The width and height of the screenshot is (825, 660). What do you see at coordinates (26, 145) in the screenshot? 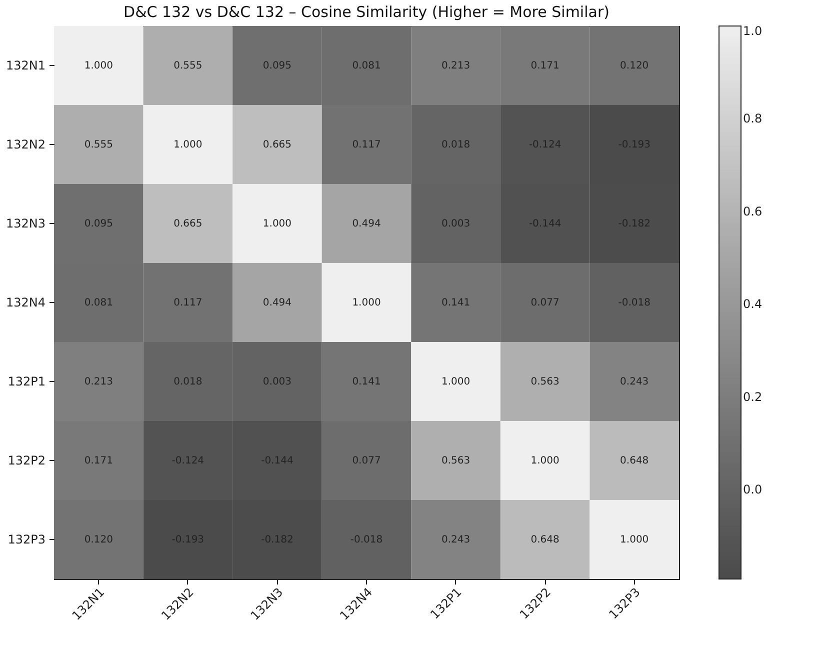
I see `y-tick-label: 132N2` at bounding box center [26, 145].